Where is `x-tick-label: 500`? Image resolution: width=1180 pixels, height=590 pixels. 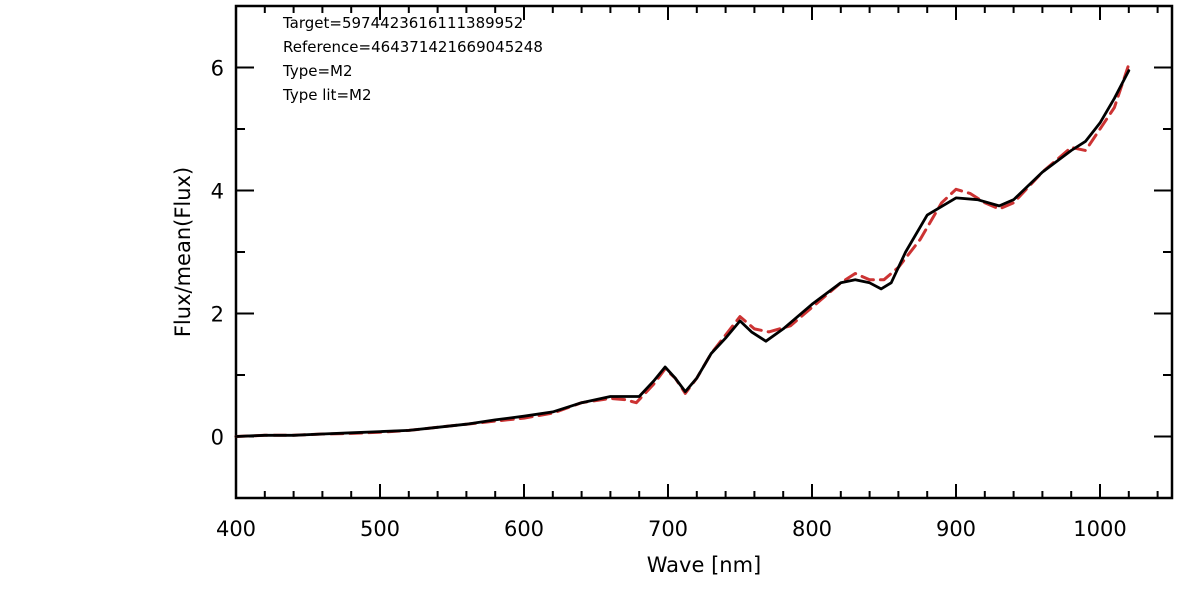
x-tick-label: 500 is located at coordinates (380, 529).